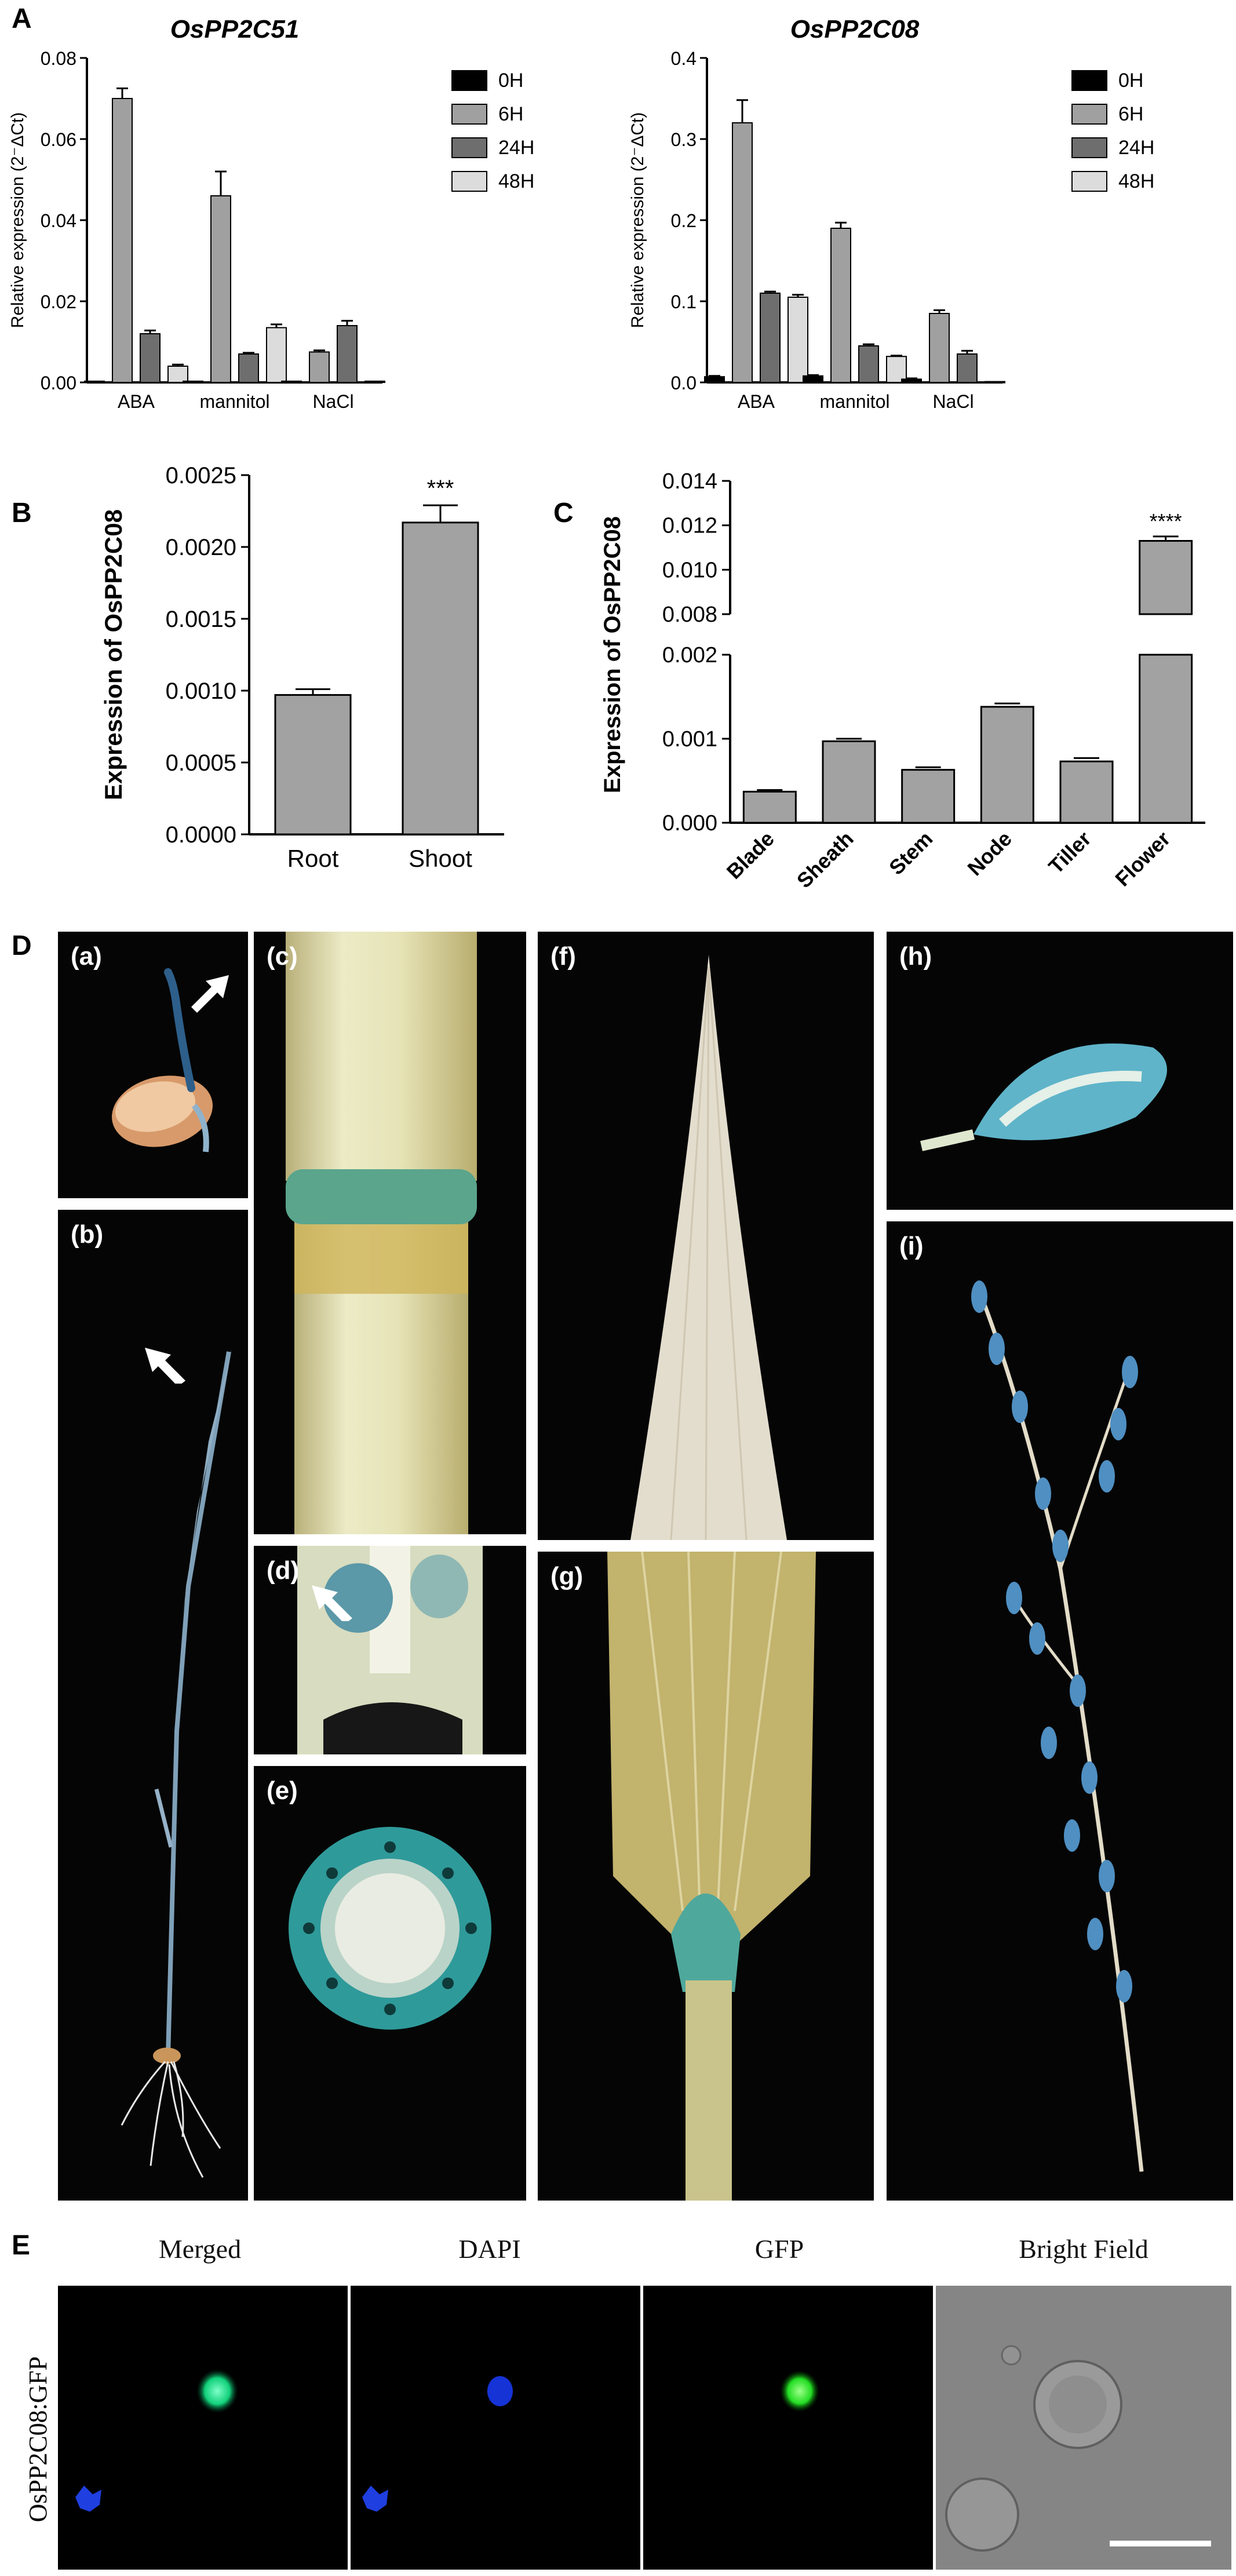 The image size is (1236, 2576). I want to click on y-tick-label: 0.0010, so click(201, 691).